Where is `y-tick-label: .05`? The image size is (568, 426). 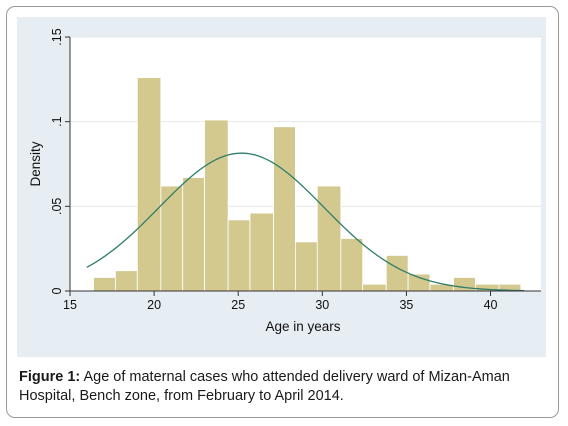
y-tick-label: .05 is located at coordinates (57, 206).